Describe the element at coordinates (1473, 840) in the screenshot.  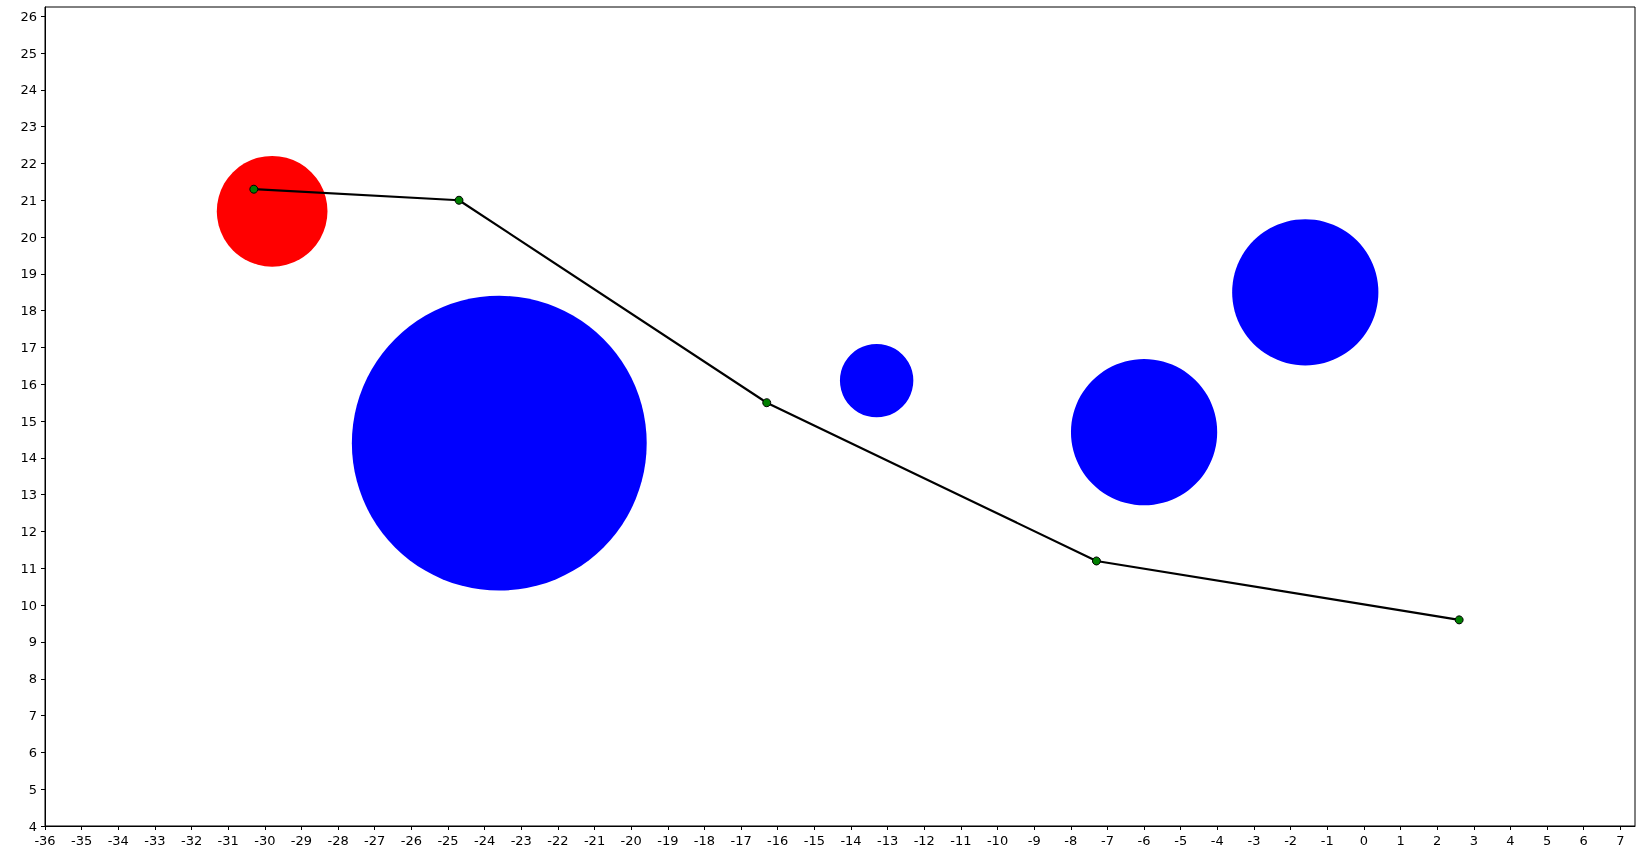
I see `x-tick-label: 3` at that location.